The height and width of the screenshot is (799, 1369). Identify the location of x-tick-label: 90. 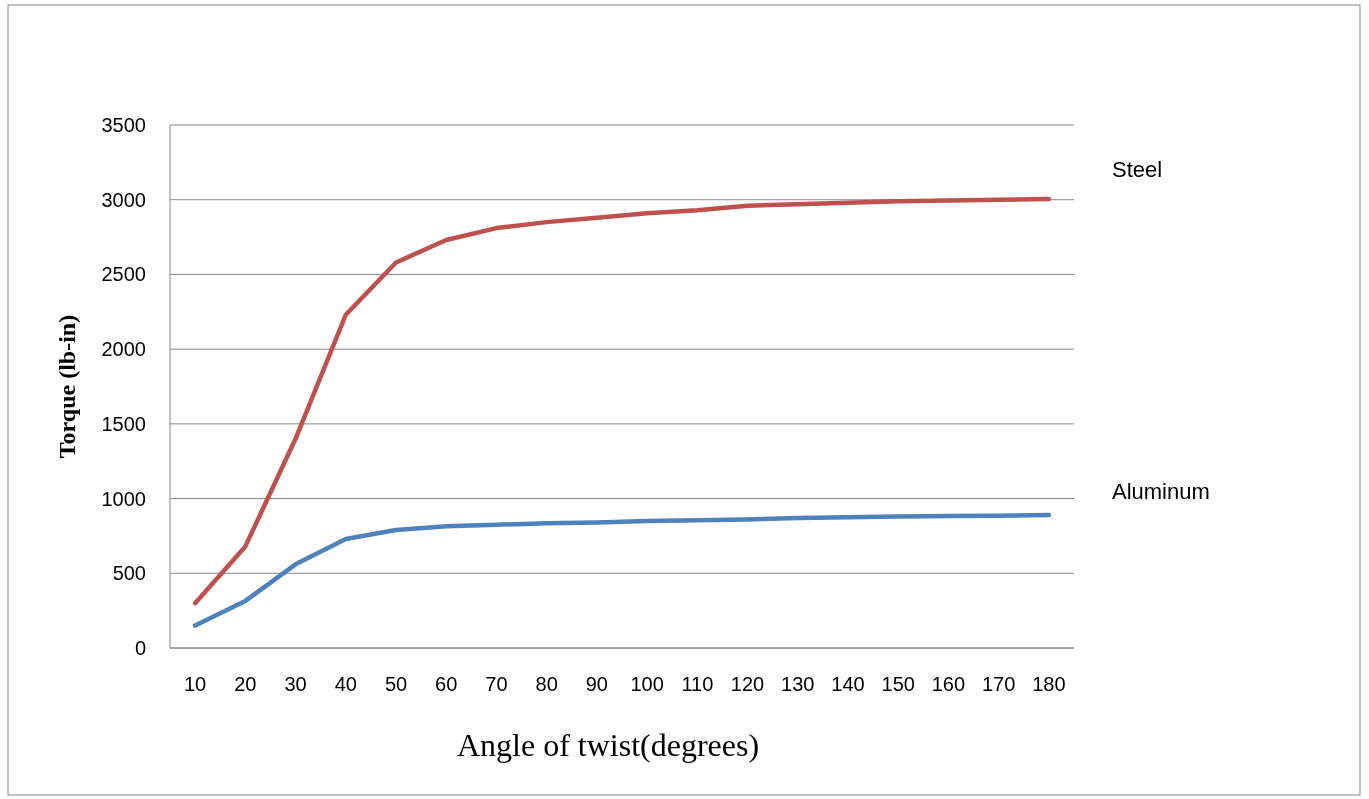
(597, 684).